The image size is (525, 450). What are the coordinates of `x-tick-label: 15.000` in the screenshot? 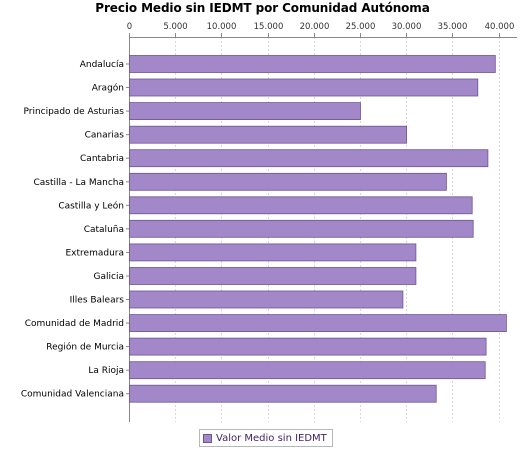 It's located at (269, 27).